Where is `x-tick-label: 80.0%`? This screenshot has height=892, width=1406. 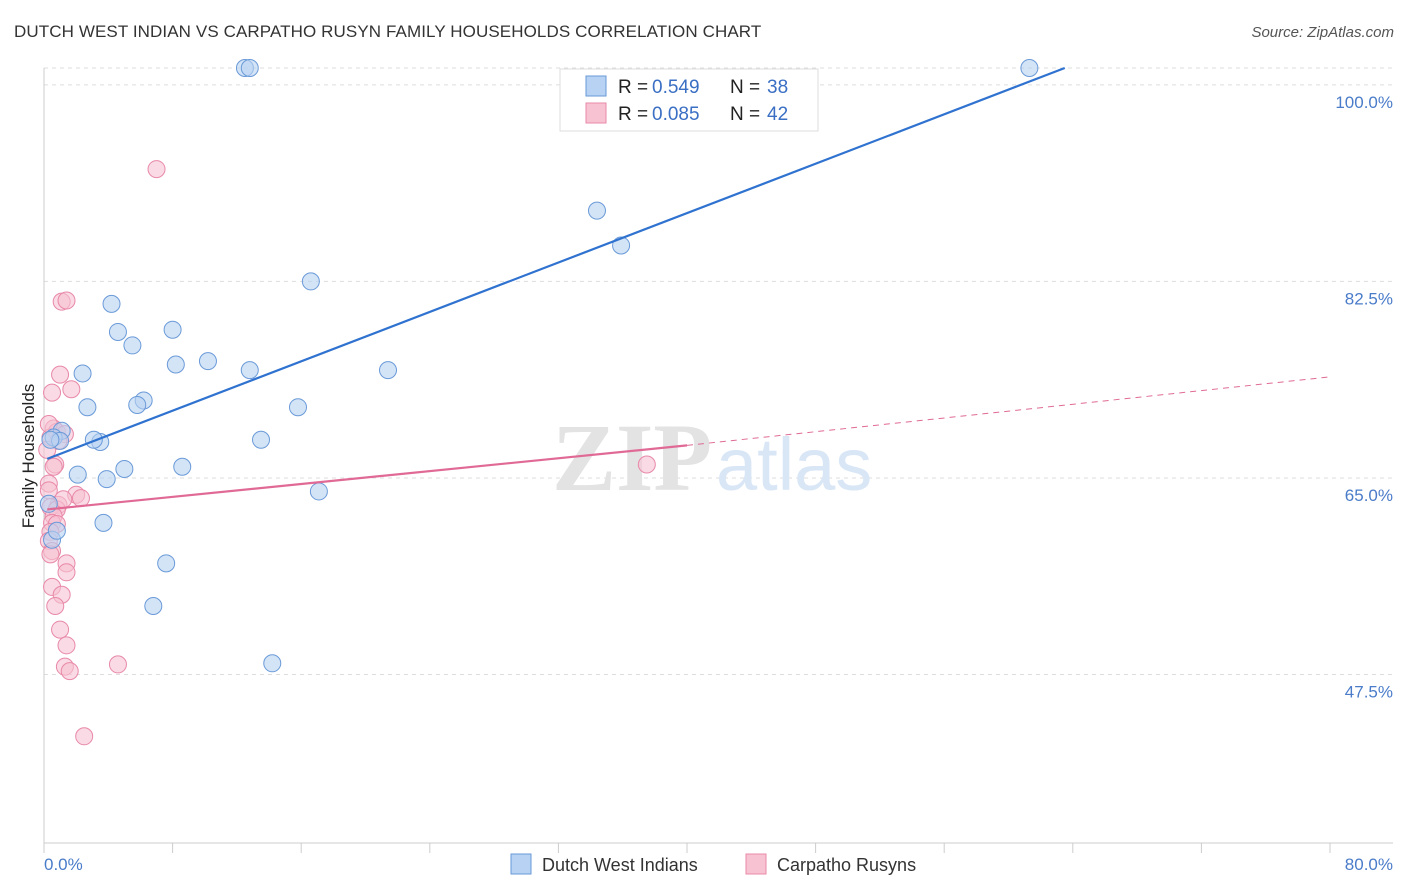
x-tick-label: 80.0% is located at coordinates (1369, 864).